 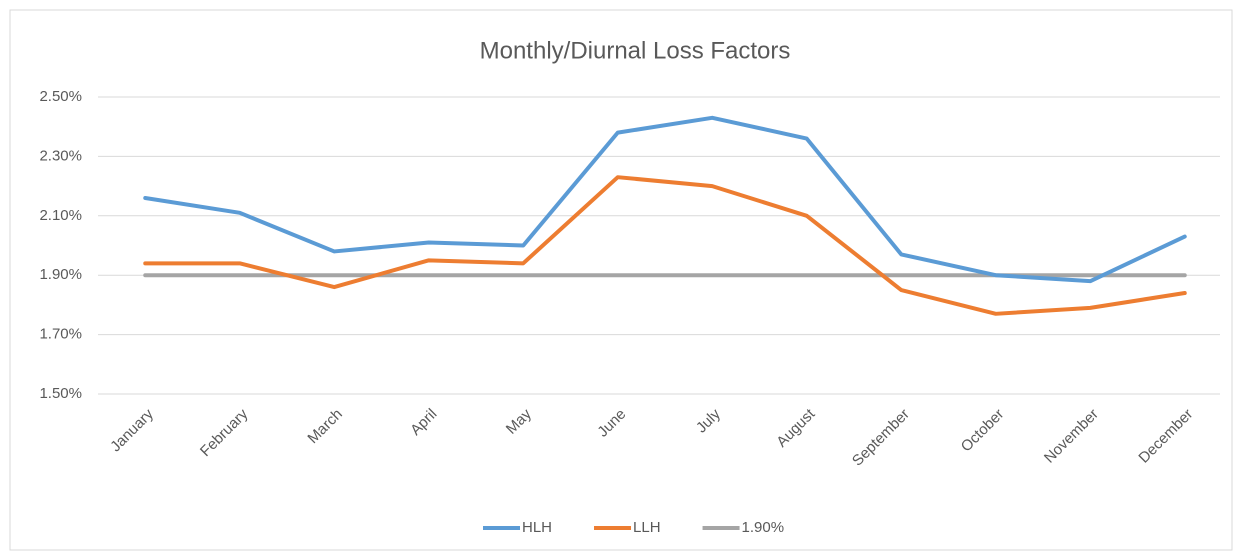 What do you see at coordinates (635, 50) in the screenshot?
I see `chart-title: Monthly/Diurnal Loss Factors` at bounding box center [635, 50].